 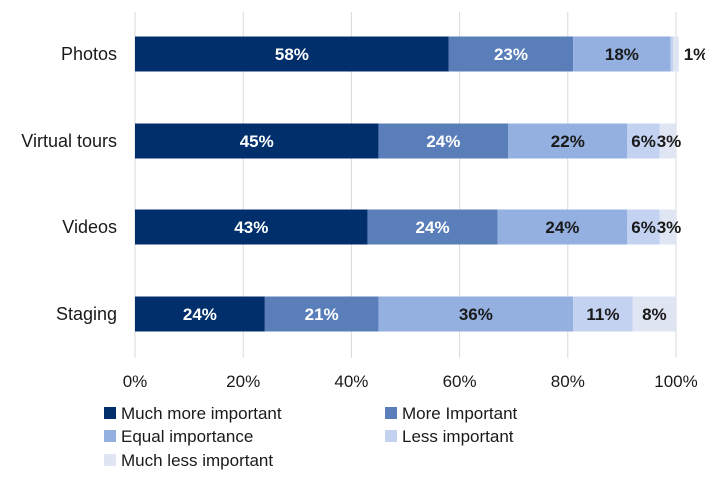 What do you see at coordinates (410, 381) in the screenshot?
I see `x-tick-labels: 0% 20% 40% 60% 80% 100%` at bounding box center [410, 381].